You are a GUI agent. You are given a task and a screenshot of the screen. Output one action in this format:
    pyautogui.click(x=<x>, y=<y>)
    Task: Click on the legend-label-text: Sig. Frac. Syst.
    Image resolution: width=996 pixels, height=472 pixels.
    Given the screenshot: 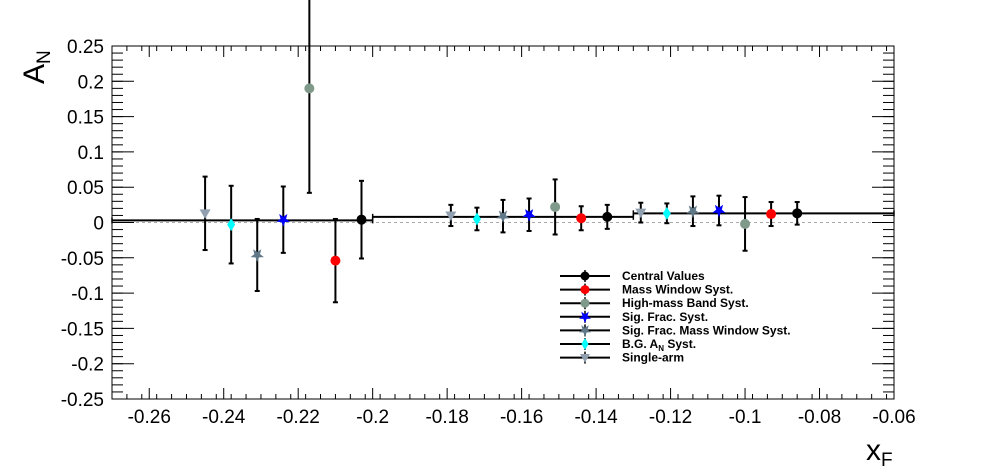 What is the action you would take?
    pyautogui.click(x=665, y=317)
    